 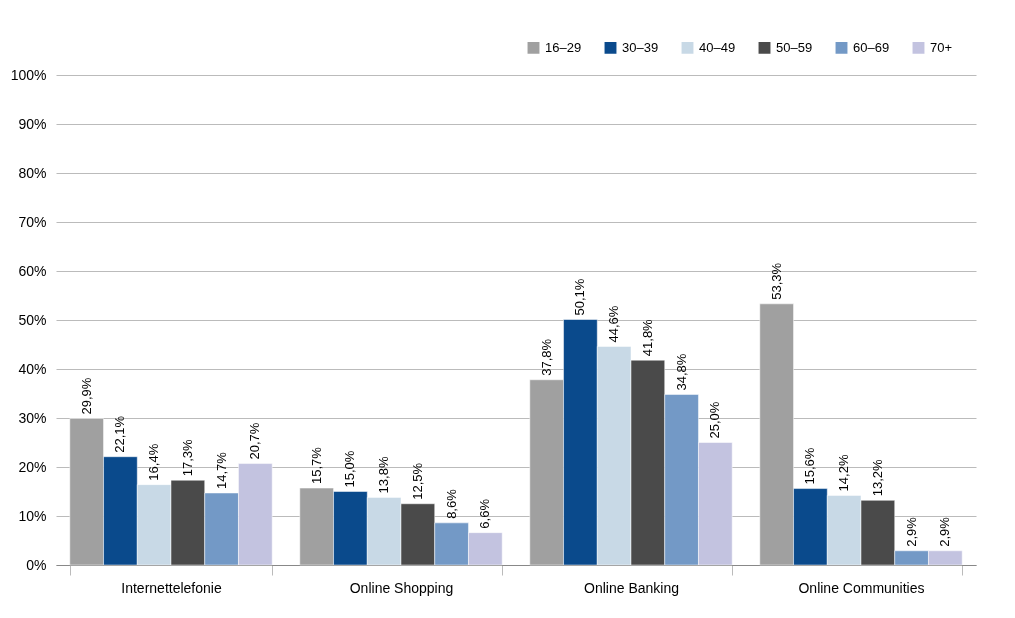 I want to click on x-tick-label: Online Shopping, so click(x=401, y=587).